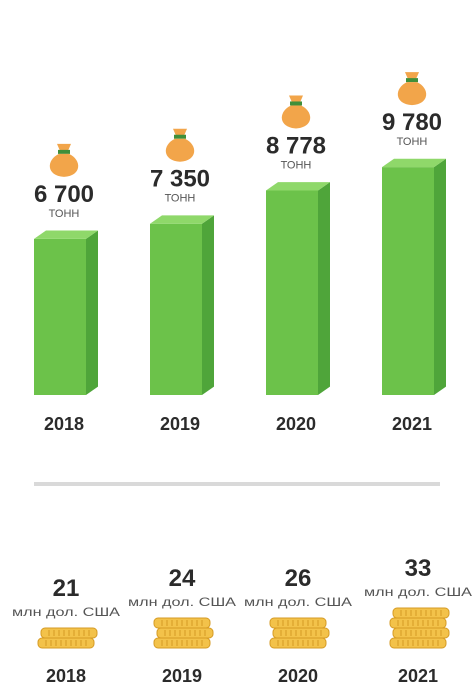 This screenshot has height=692, width=474. I want to click on year-label: 2019, so click(180, 424).